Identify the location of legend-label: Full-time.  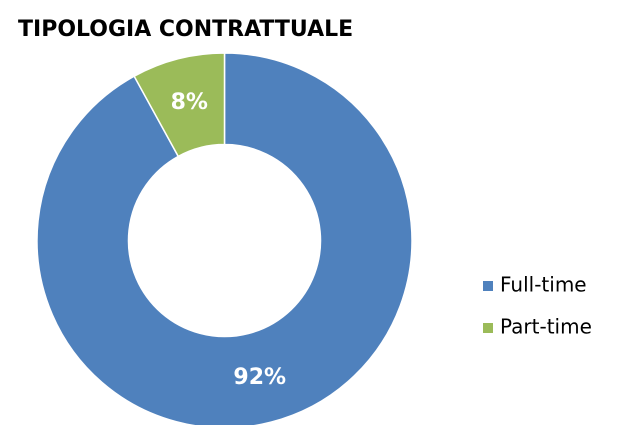
(543, 285).